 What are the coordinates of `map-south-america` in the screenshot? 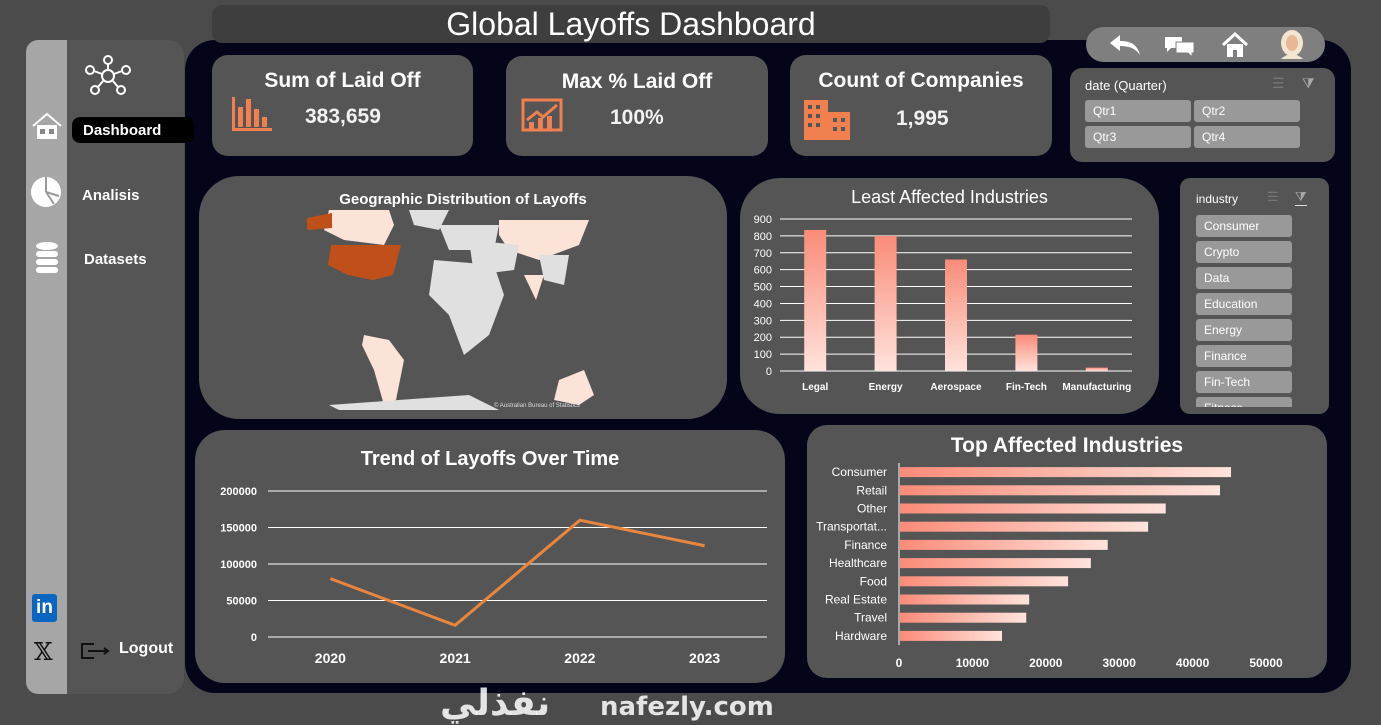 It's located at (383, 370).